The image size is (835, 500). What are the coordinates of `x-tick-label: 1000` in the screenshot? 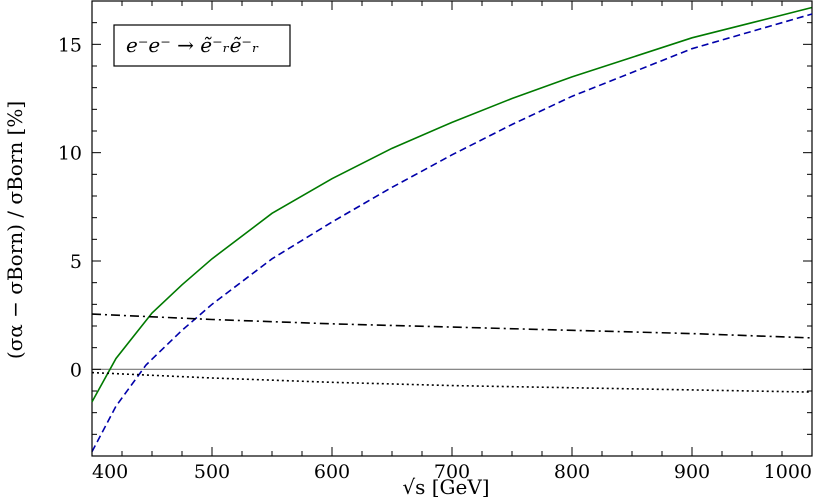 It's located at (788, 472).